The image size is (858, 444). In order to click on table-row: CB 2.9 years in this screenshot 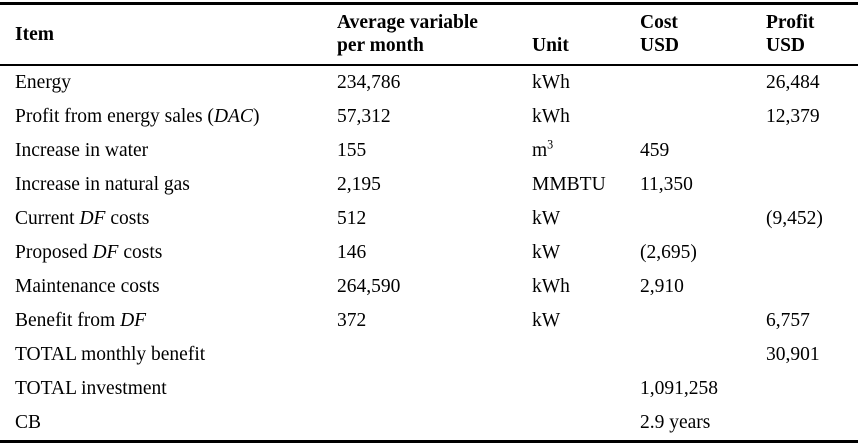, I will do `click(429, 424)`.